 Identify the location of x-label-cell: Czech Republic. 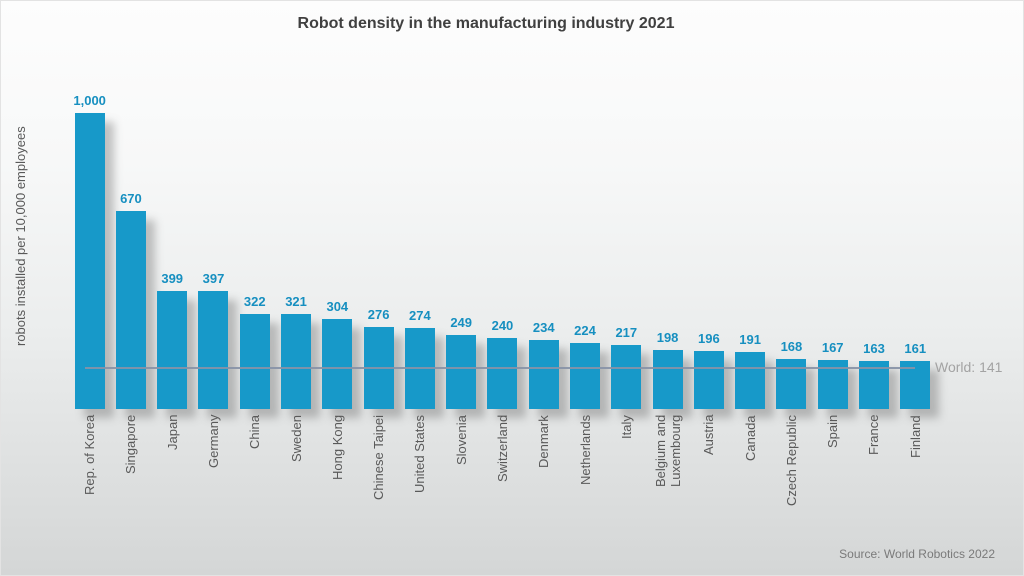
(791, 481).